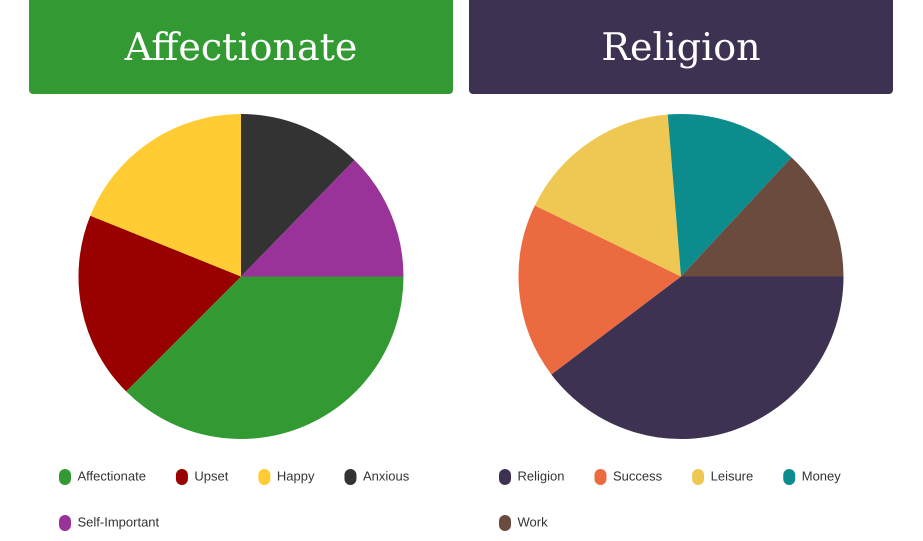 The height and width of the screenshot is (541, 923). I want to click on legend-label: Anxious, so click(386, 476).